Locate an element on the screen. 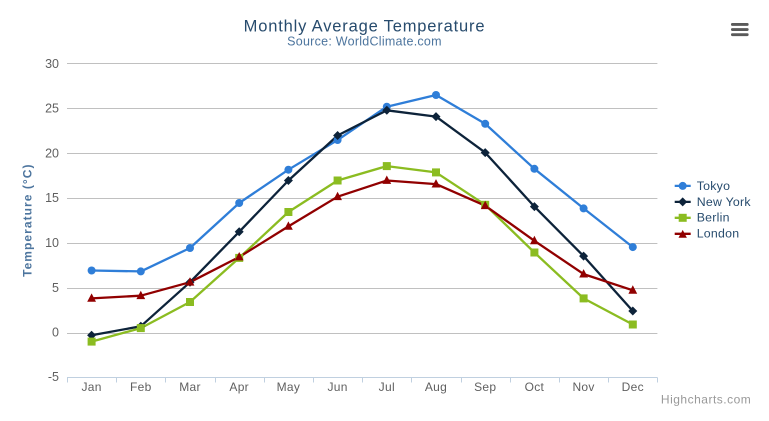 This screenshot has height=421, width=769. svg-text: -5 is located at coordinates (53, 377).